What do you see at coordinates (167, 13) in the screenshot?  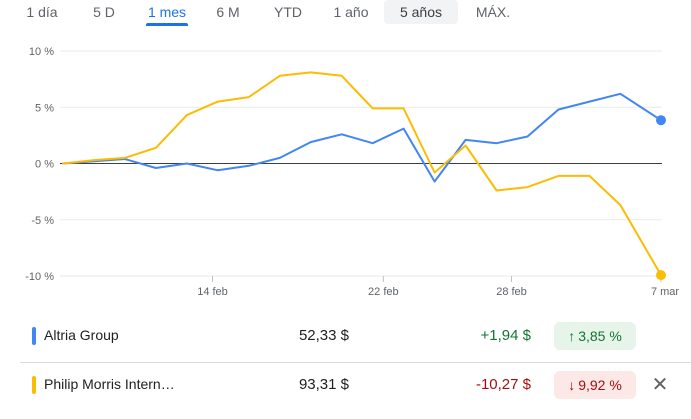 I see `tab-1-month: 1 mes` at bounding box center [167, 13].